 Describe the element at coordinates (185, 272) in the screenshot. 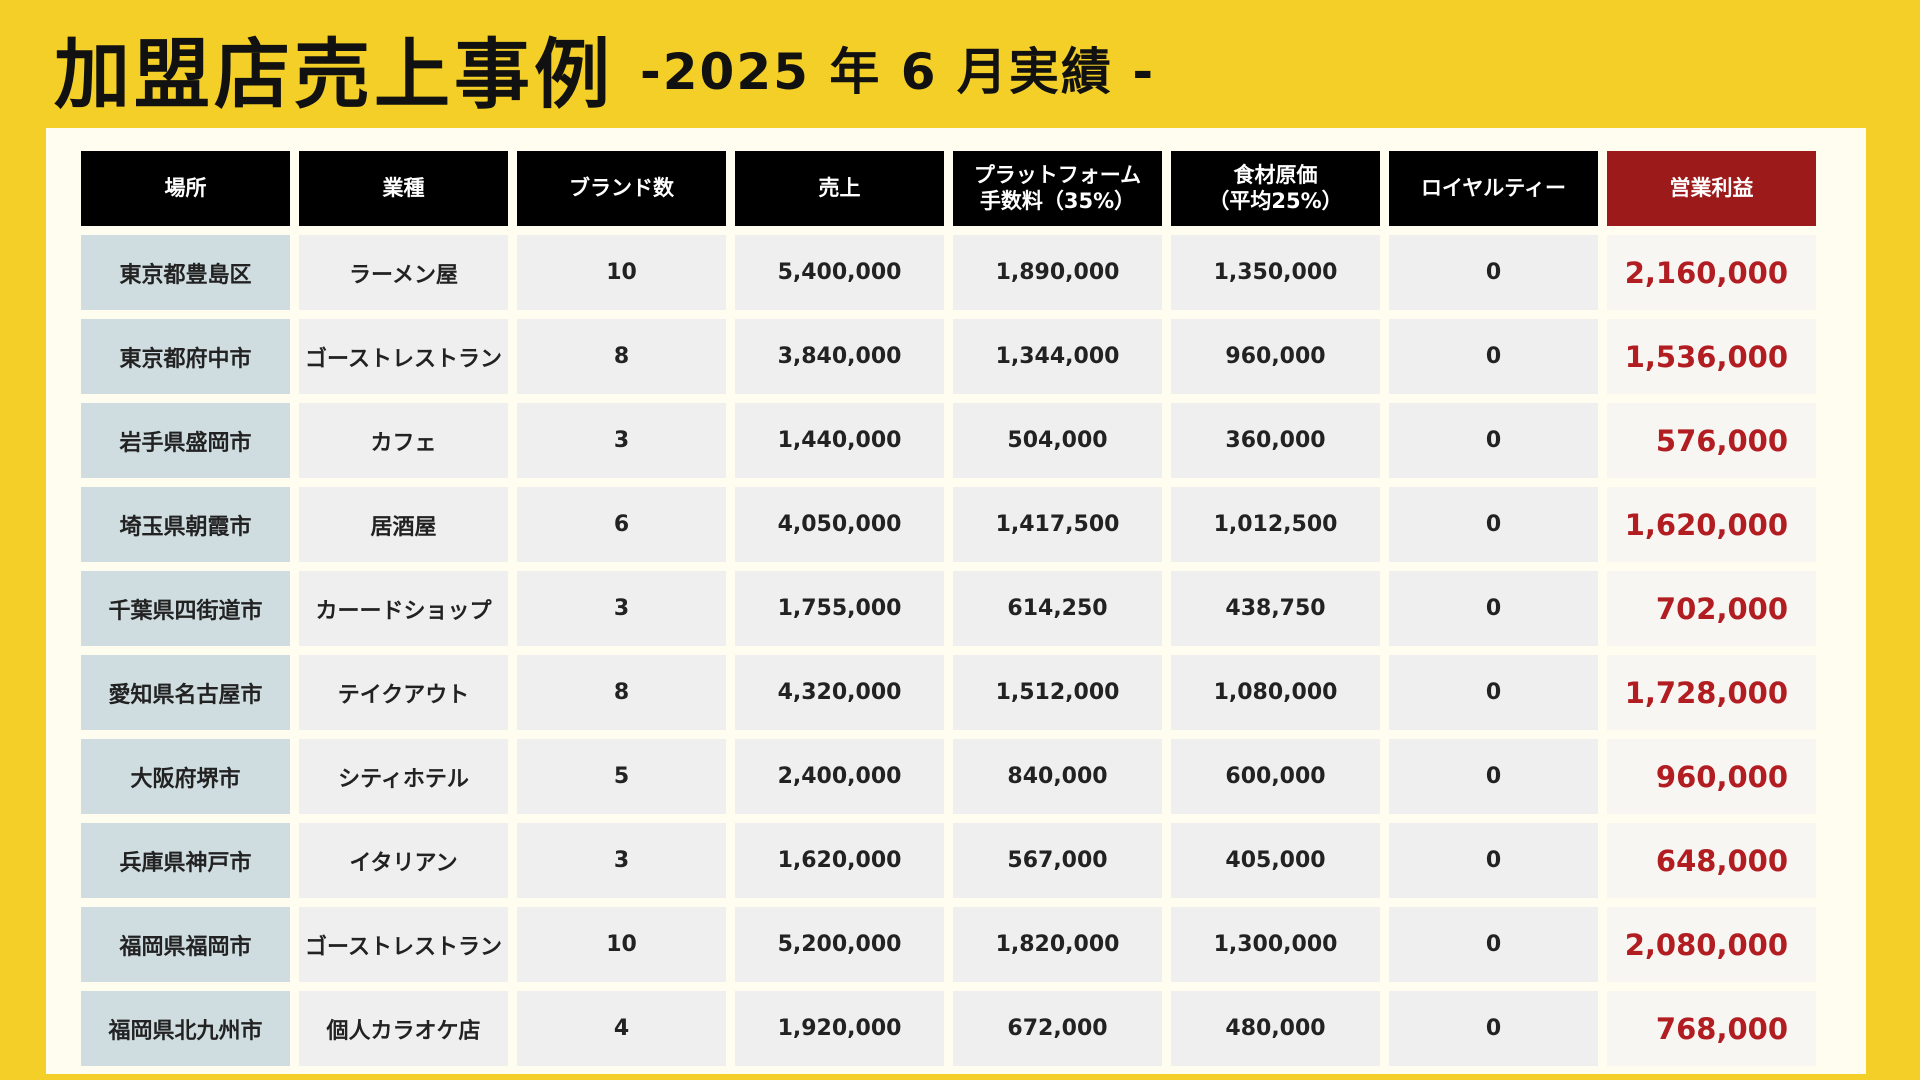

I see `cell-location: 東京都豊島区` at that location.